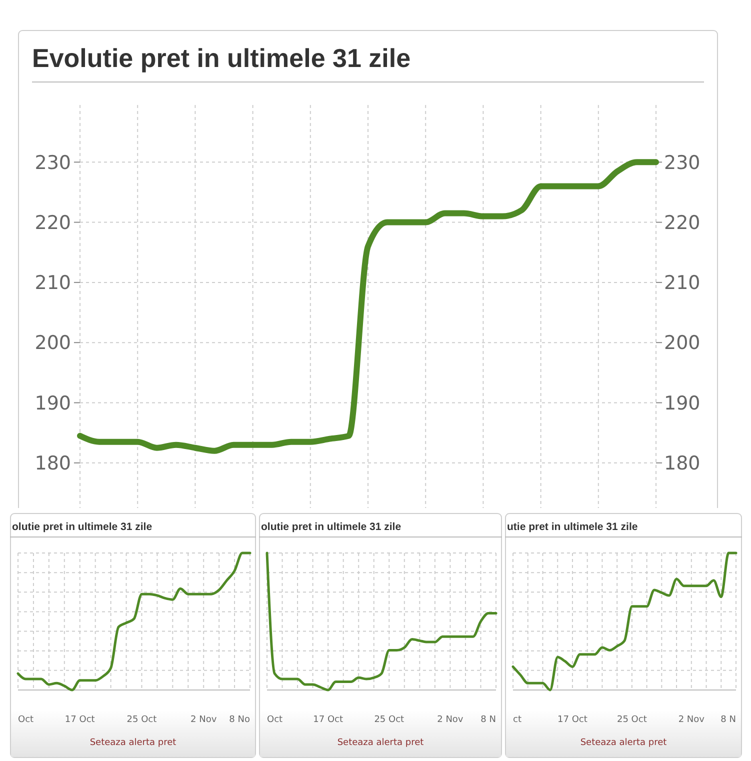  What do you see at coordinates (682, 223) in the screenshot?
I see `y2-tick-label: 220` at bounding box center [682, 223].